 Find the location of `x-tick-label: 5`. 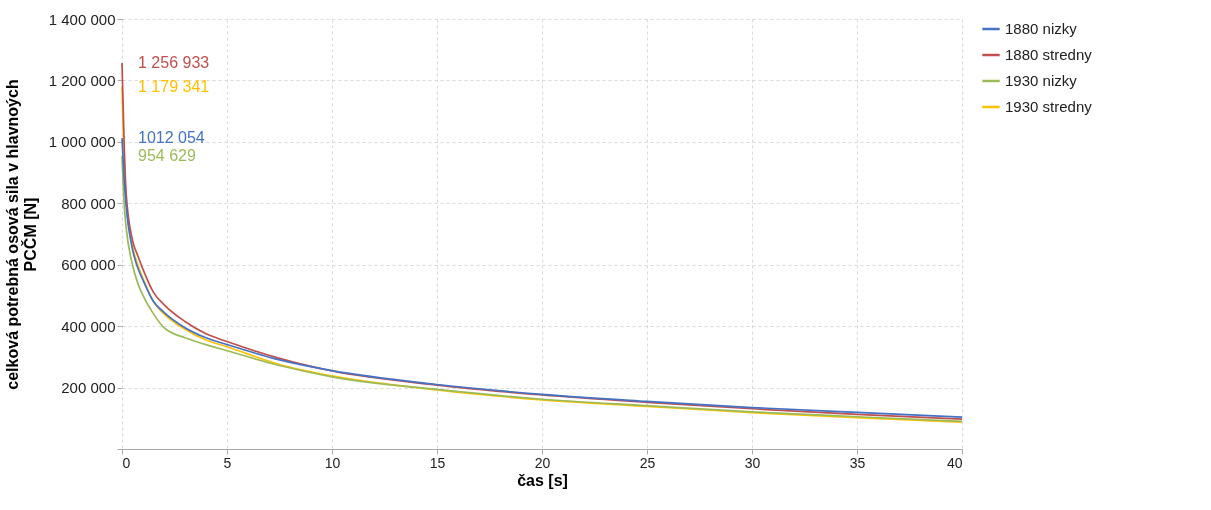

x-tick-label: 5 is located at coordinates (227, 462).